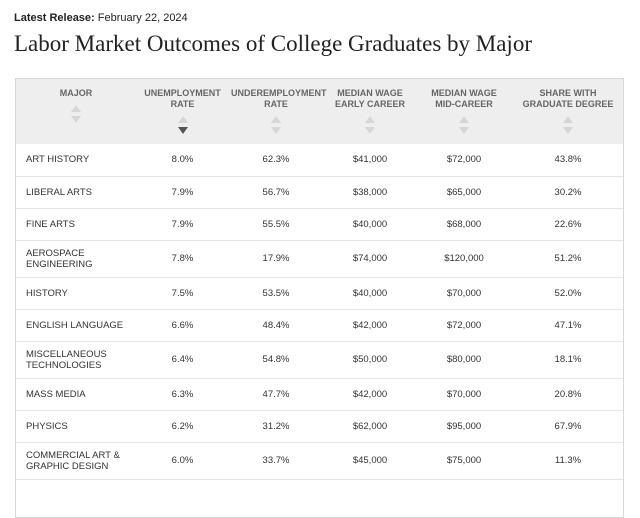 The height and width of the screenshot is (518, 640). Describe the element at coordinates (182, 293) in the screenshot. I see `cell-unemployment-rate: 7.5%` at that location.